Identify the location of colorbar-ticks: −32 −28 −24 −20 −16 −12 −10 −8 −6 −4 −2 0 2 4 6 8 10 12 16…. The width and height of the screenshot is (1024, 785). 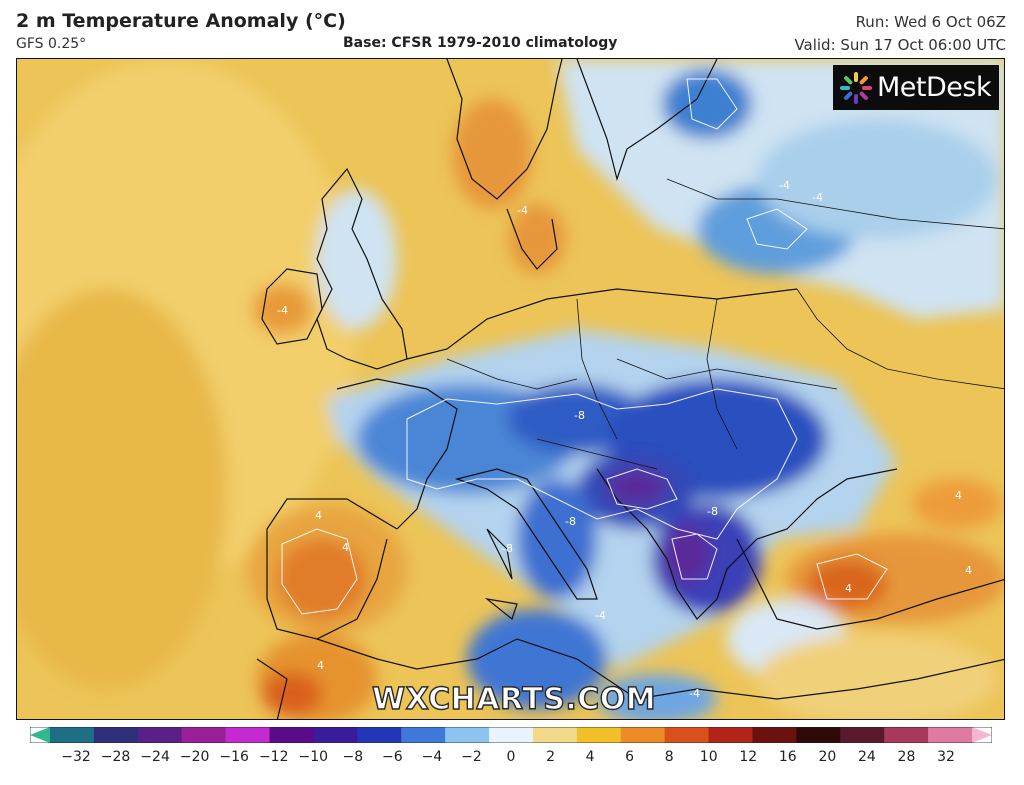
(512, 757).